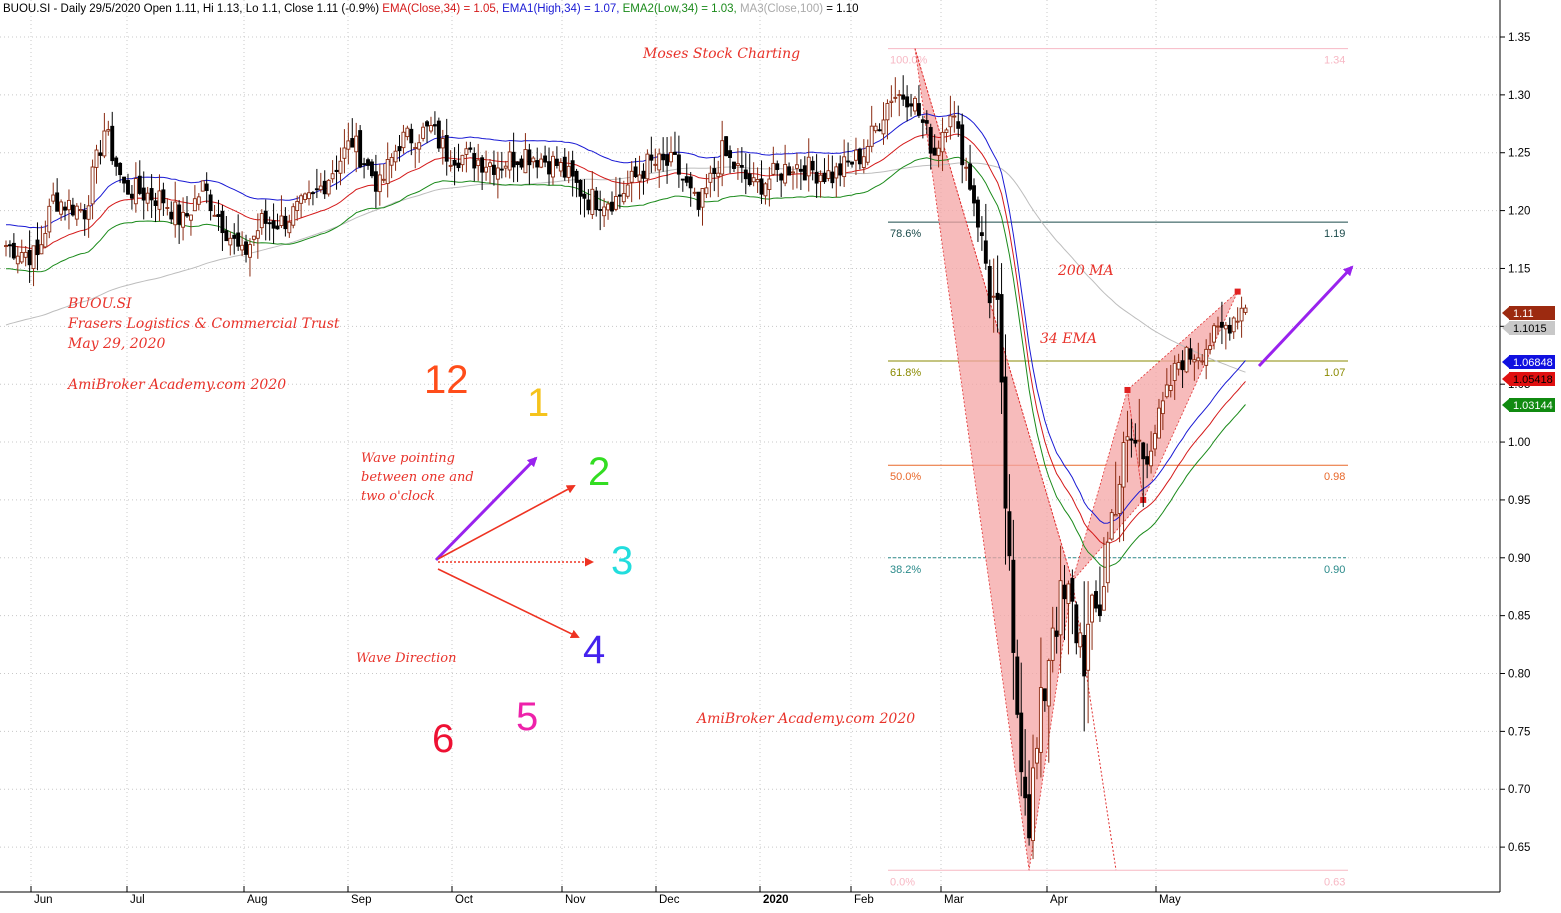  Describe the element at coordinates (993, 459) in the screenshot. I see `pattern-xab` at that location.